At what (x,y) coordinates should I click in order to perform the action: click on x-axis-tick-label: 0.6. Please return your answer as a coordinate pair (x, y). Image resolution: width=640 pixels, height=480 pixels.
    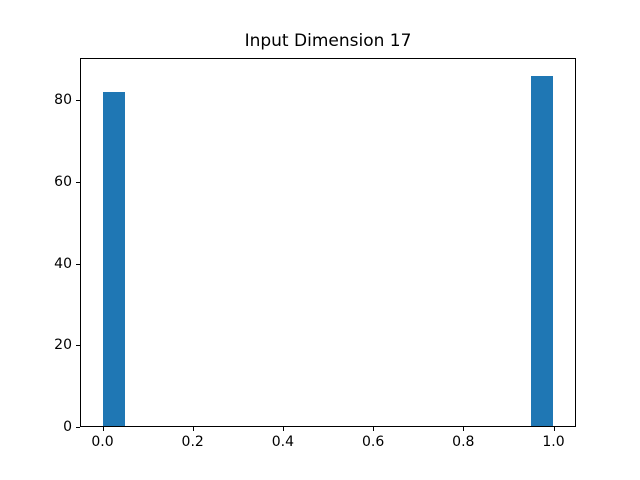
    Looking at the image, I should click on (373, 442).